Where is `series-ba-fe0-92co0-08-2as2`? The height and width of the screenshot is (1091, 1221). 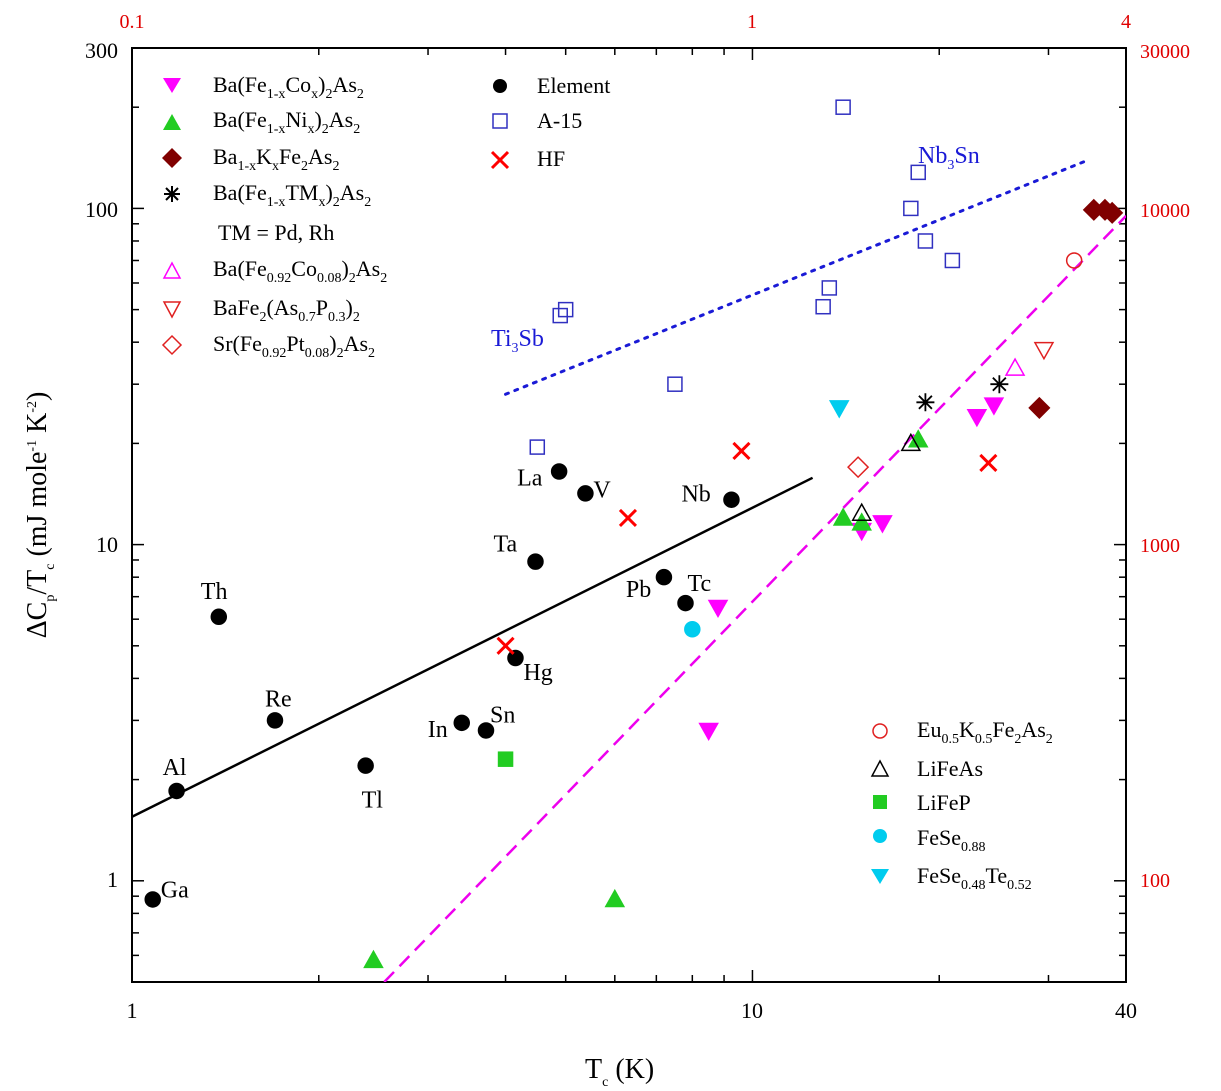
series-ba-fe0-92co0-08-2as2 is located at coordinates (1015, 366).